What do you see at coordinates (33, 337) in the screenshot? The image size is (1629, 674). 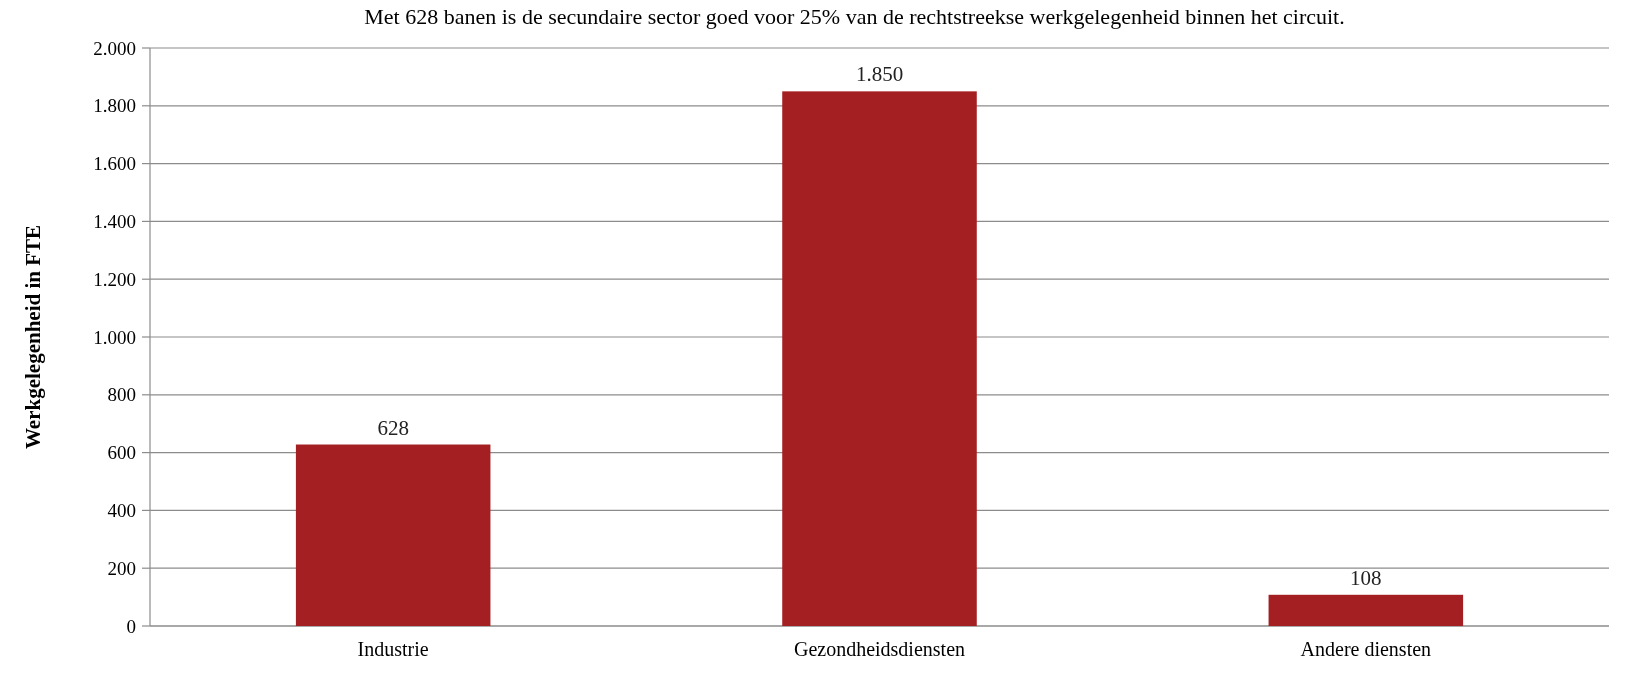 I see `y-axis-title: Werkgelegenheid in FTE` at bounding box center [33, 337].